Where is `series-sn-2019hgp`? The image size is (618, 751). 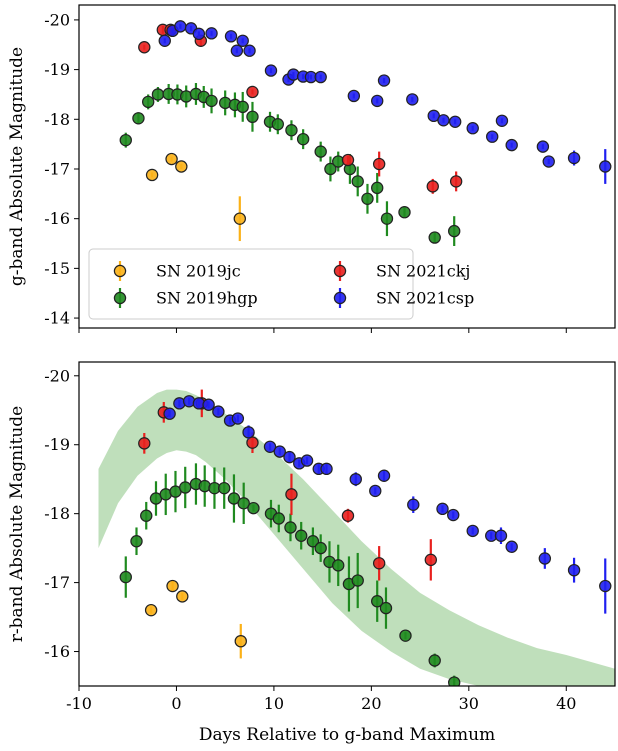 series-sn-2019hgp is located at coordinates (290, 165).